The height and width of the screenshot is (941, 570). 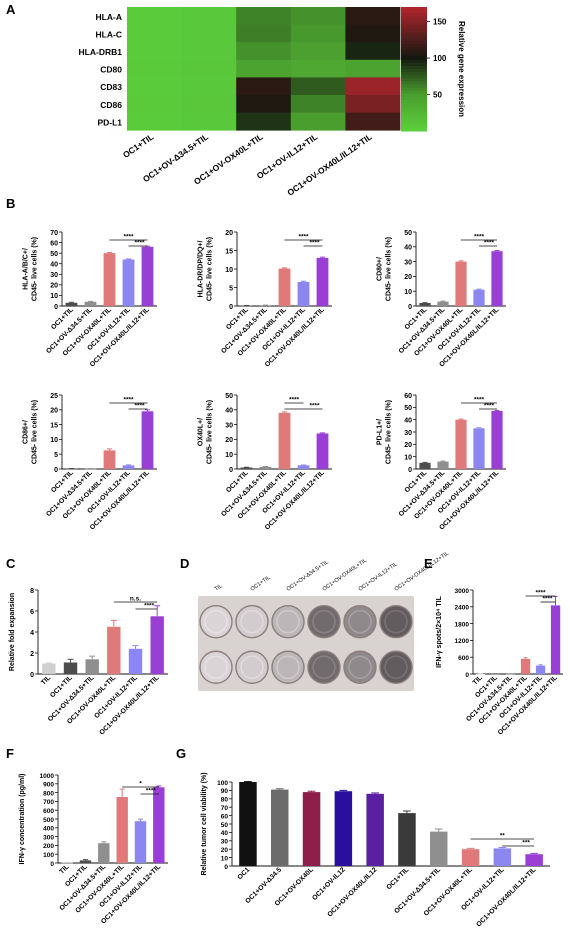 What do you see at coordinates (109, 122) in the screenshot?
I see `heatmap-row-label: PD-L1` at bounding box center [109, 122].